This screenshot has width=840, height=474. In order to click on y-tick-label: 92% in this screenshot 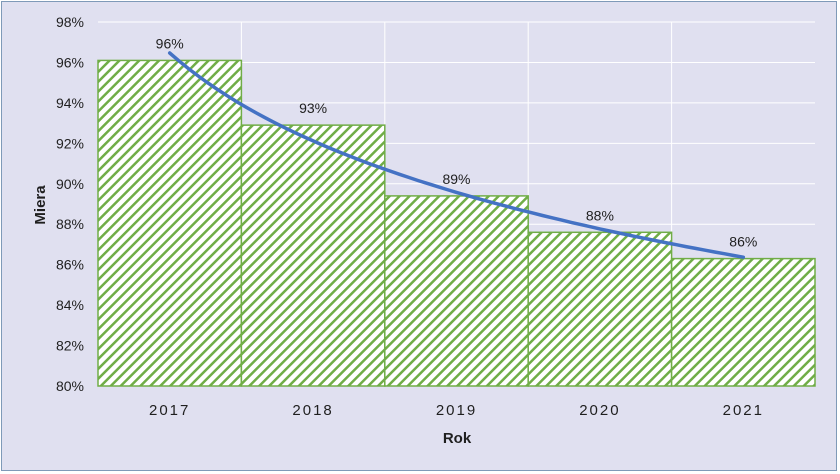, I will do `click(70, 143)`.